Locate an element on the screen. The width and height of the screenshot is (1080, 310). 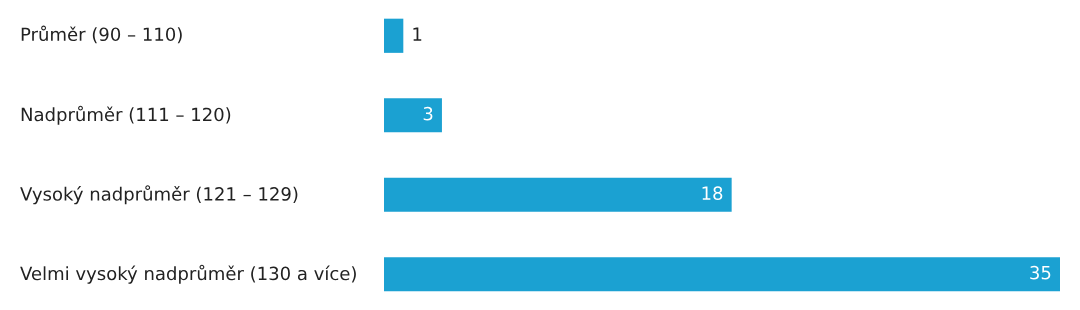
data-label: 35 is located at coordinates (1040, 272).